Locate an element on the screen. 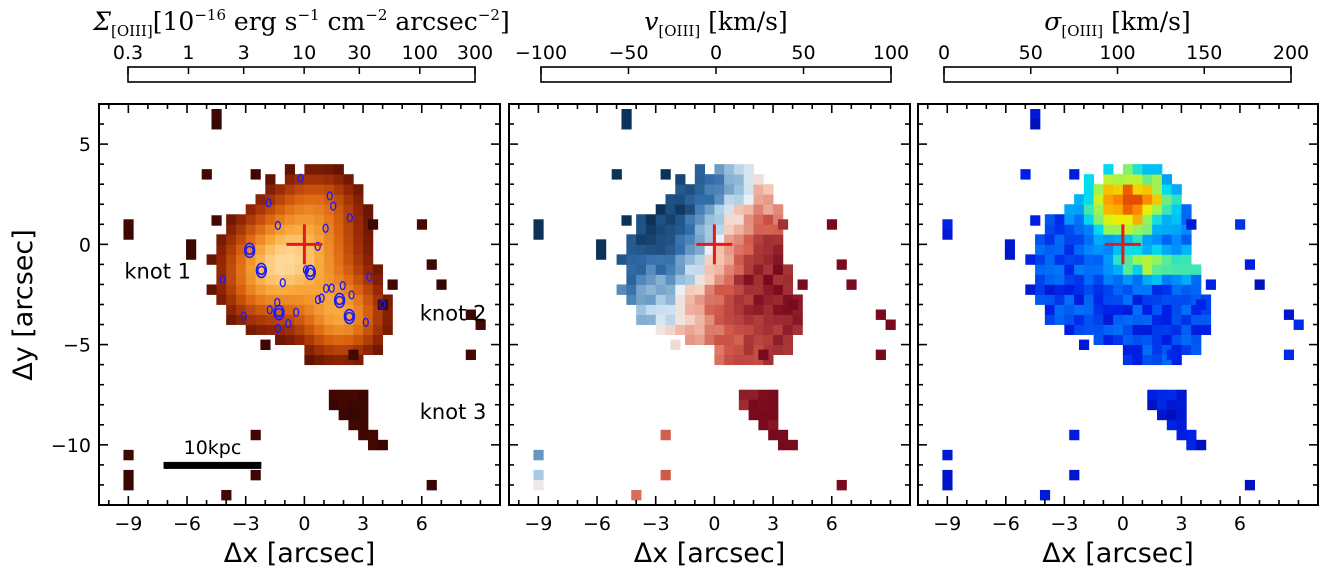 The width and height of the screenshot is (1329, 572). colorbar-title: Σ[OIII][10−16 erg s−1 cm−2 arcsec−2] is located at coordinates (300, 23).